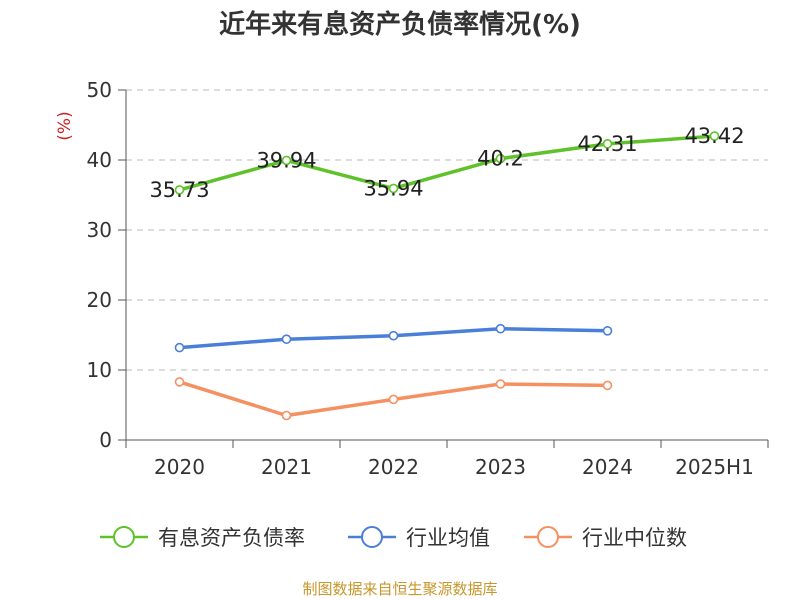  Describe the element at coordinates (179, 467) in the screenshot. I see `x-tick-label: 2020` at that location.